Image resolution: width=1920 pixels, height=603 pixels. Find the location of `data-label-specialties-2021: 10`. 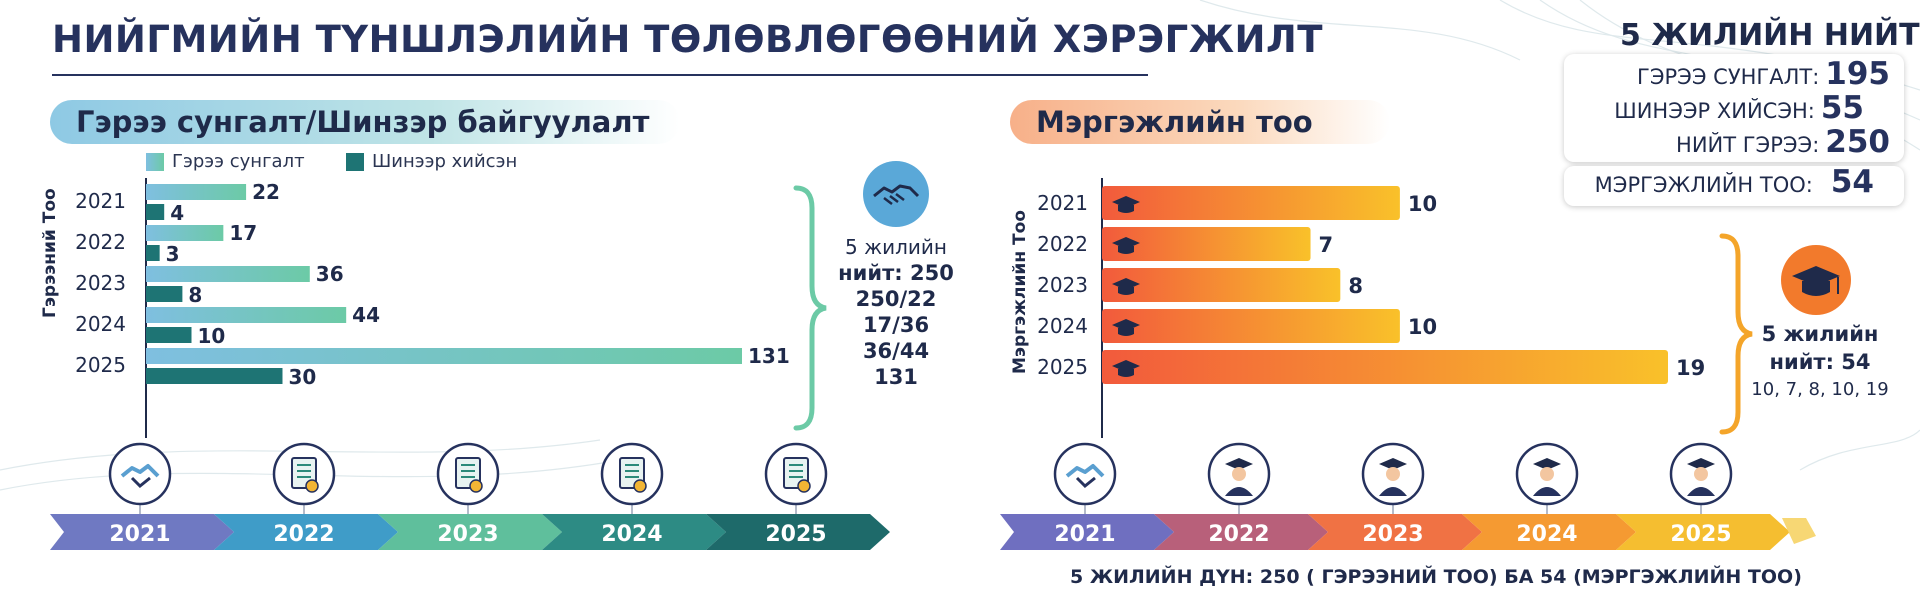

data-label-specialties-2021: 10 is located at coordinates (1422, 204).